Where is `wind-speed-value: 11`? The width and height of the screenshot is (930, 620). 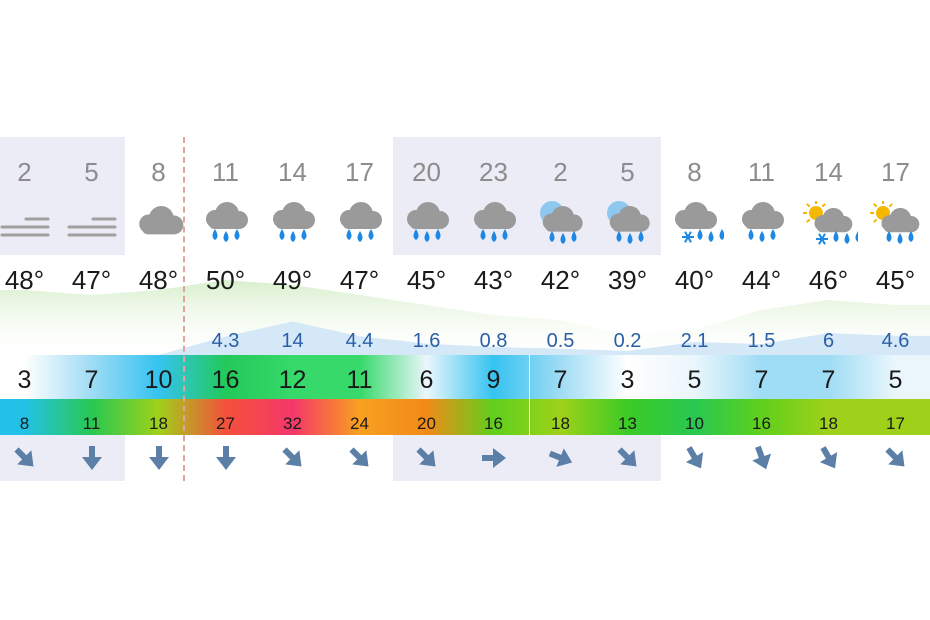
wind-speed-value: 11 is located at coordinates (359, 380).